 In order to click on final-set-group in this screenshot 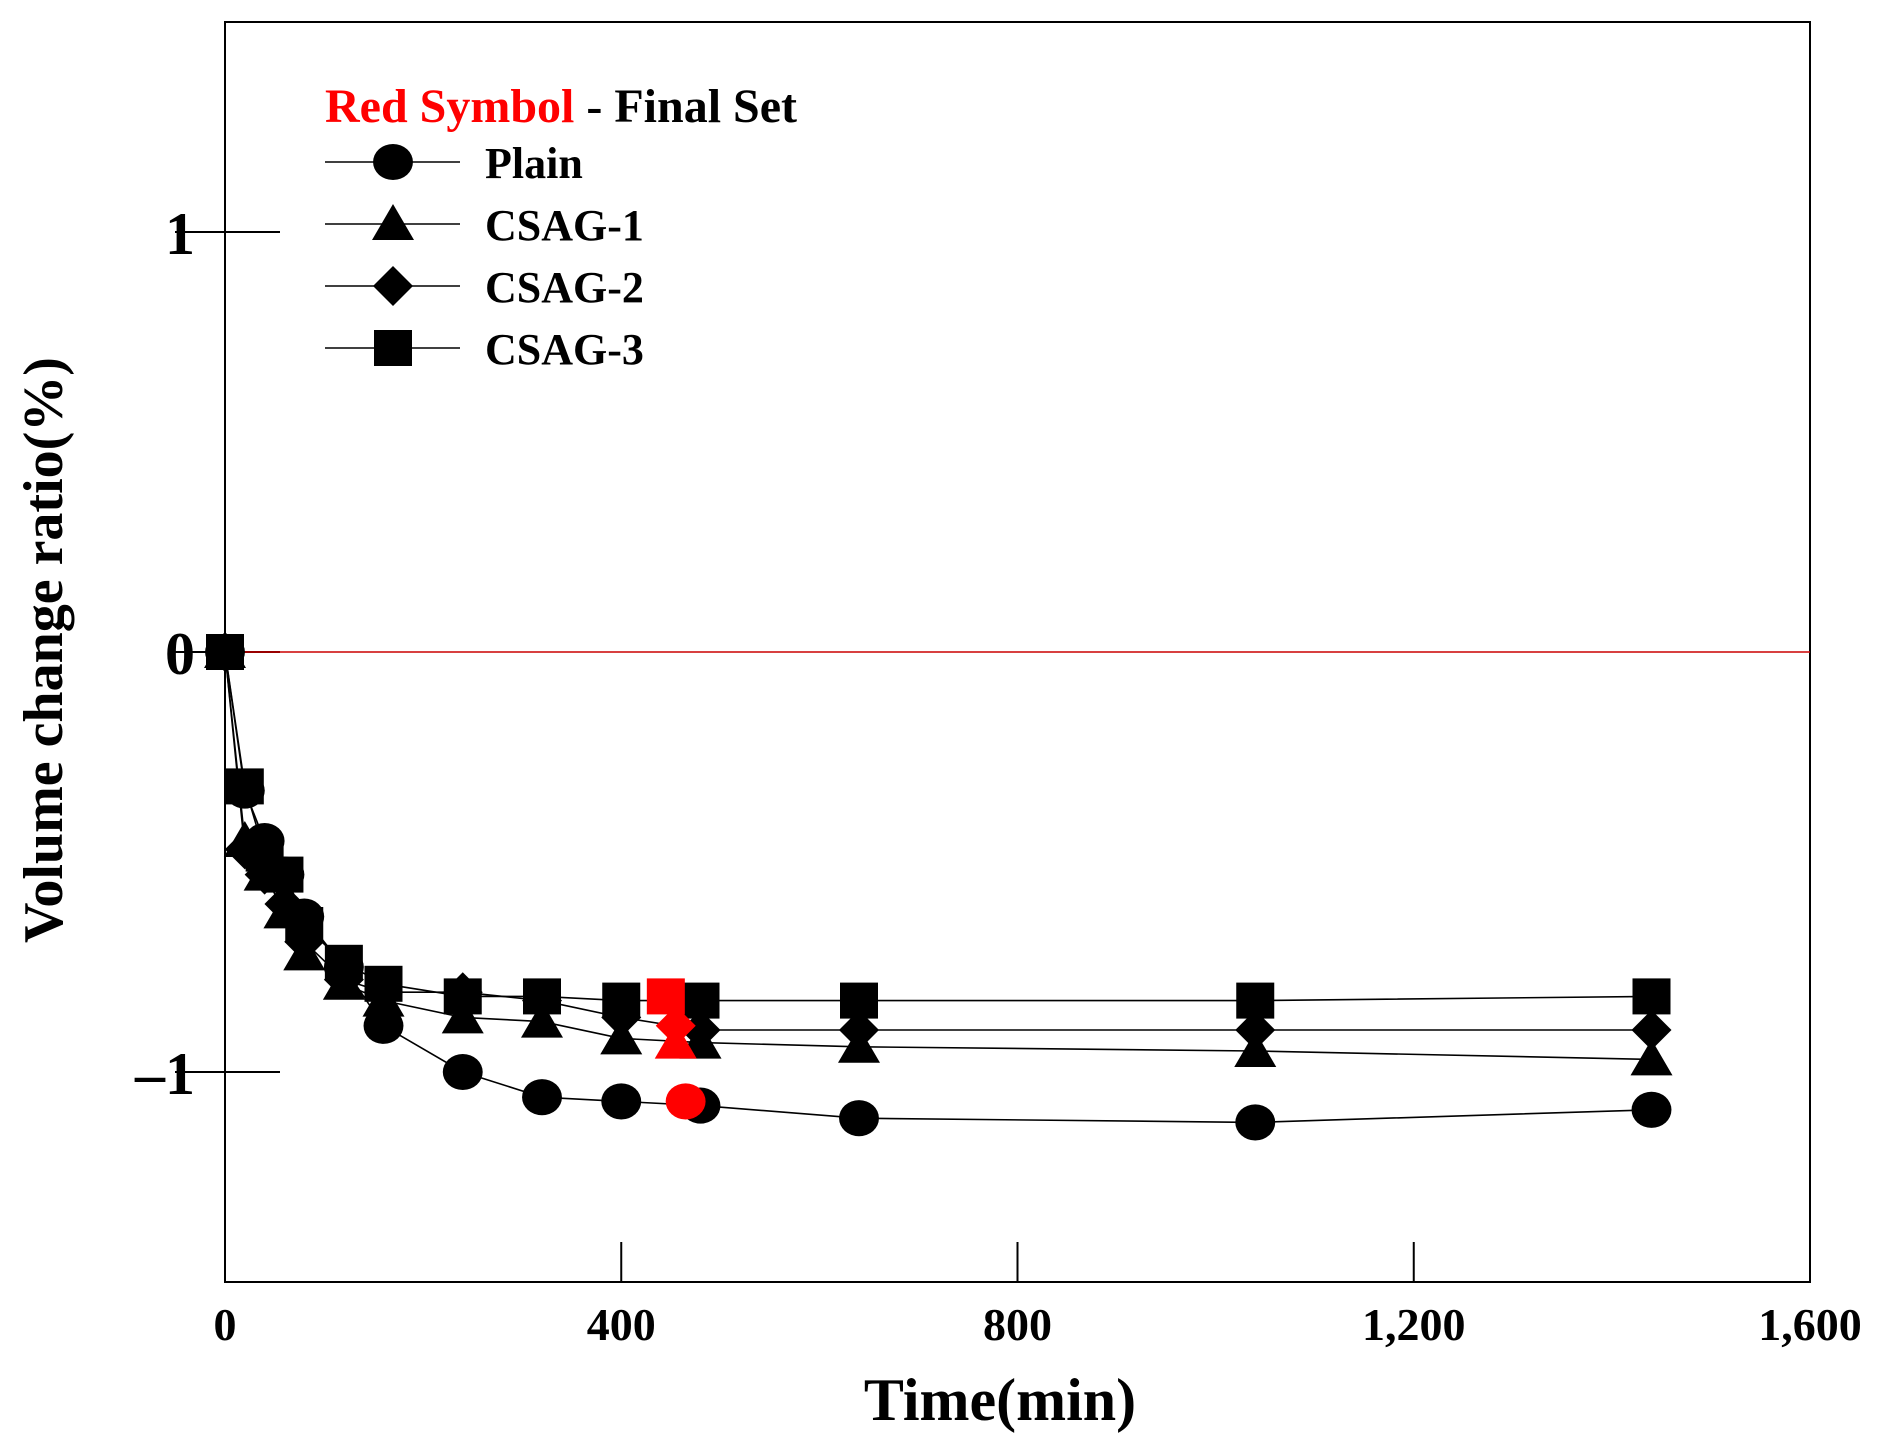, I will do `click(676, 1049)`.